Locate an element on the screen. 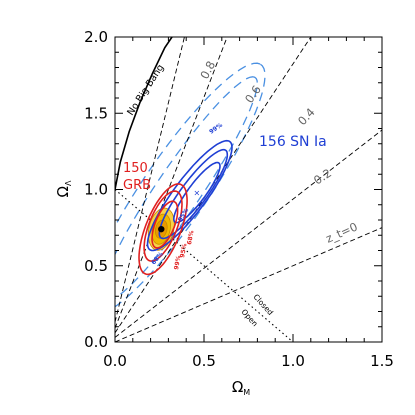 Image resolution: width=415 pixels, height=415 pixels. x-tick-label: 0.5 is located at coordinates (204, 361).